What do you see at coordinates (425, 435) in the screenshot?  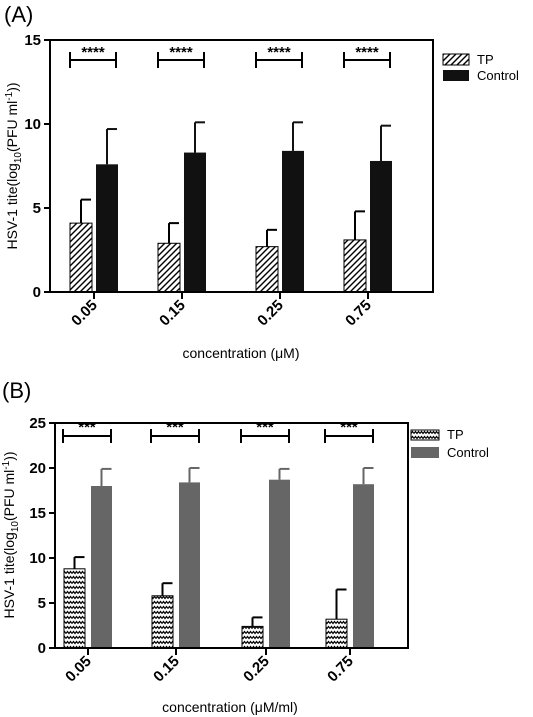 I see `legend-swatch-tp-b` at bounding box center [425, 435].